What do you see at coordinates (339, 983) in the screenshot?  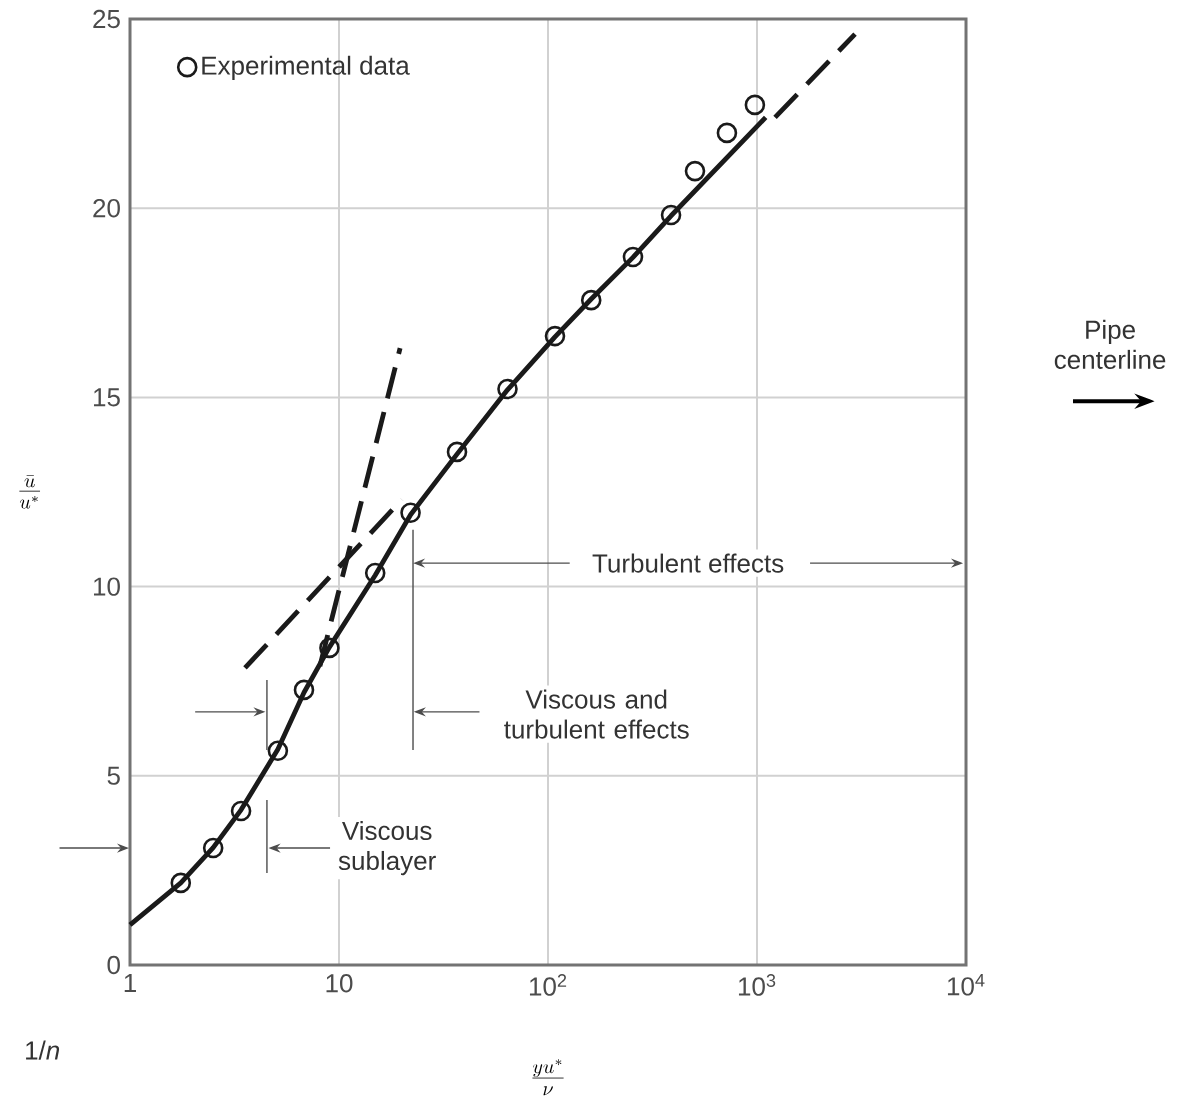 I see `x-tick-label: 10` at bounding box center [339, 983].